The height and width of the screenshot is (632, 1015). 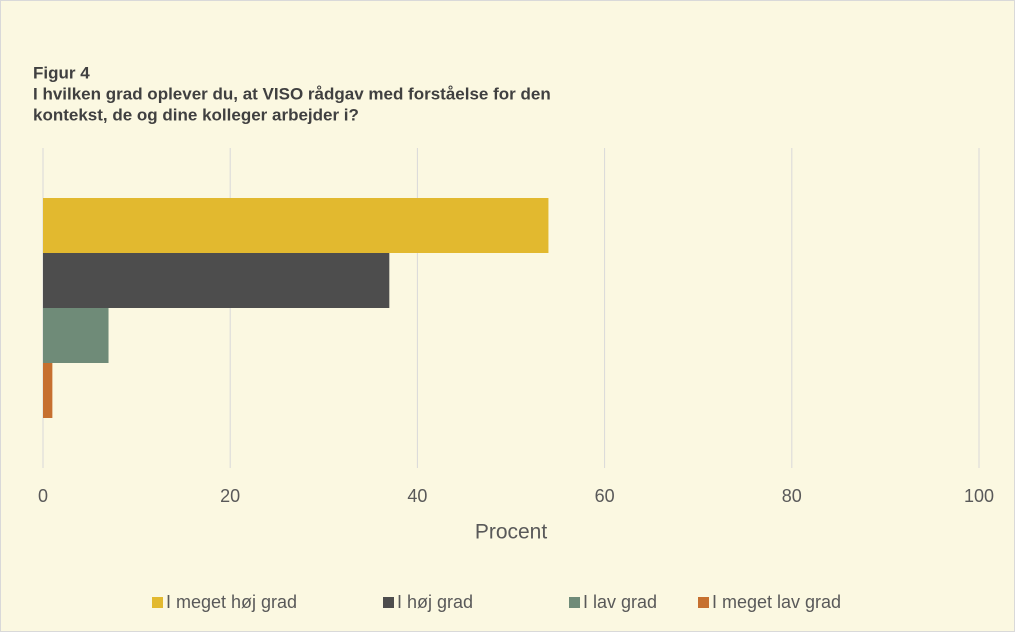 What do you see at coordinates (792, 496) in the screenshot?
I see `x-tick-label: 80` at bounding box center [792, 496].